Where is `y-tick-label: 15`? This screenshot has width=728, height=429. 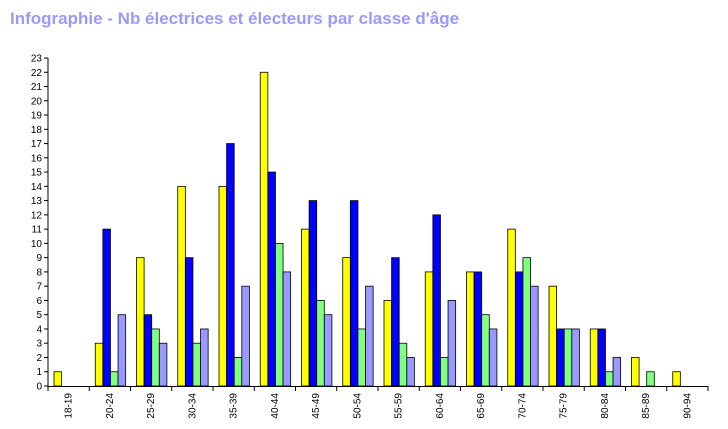
y-tick-label: 15 is located at coordinates (37, 173).